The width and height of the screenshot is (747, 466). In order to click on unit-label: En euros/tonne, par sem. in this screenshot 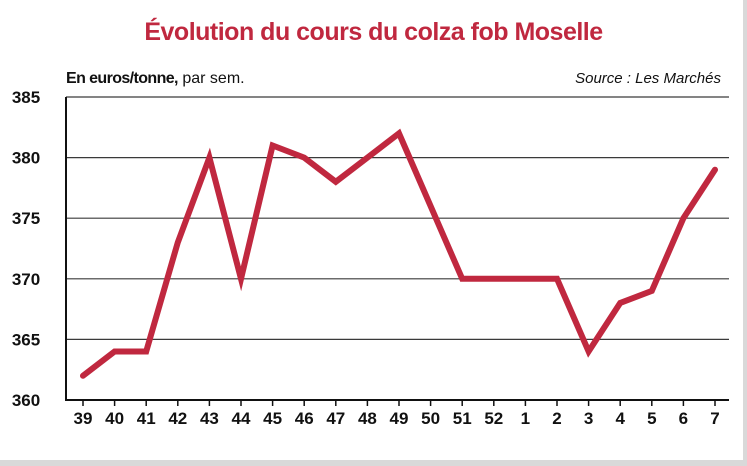, I will do `click(155, 79)`.